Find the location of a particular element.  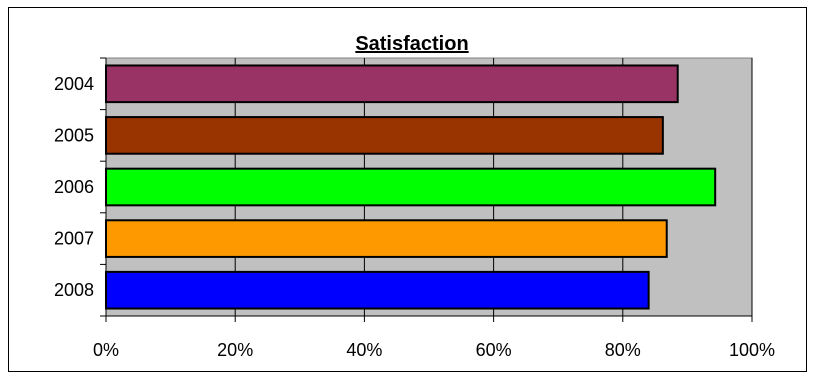

chart-title: Satisfaction is located at coordinates (411, 44).